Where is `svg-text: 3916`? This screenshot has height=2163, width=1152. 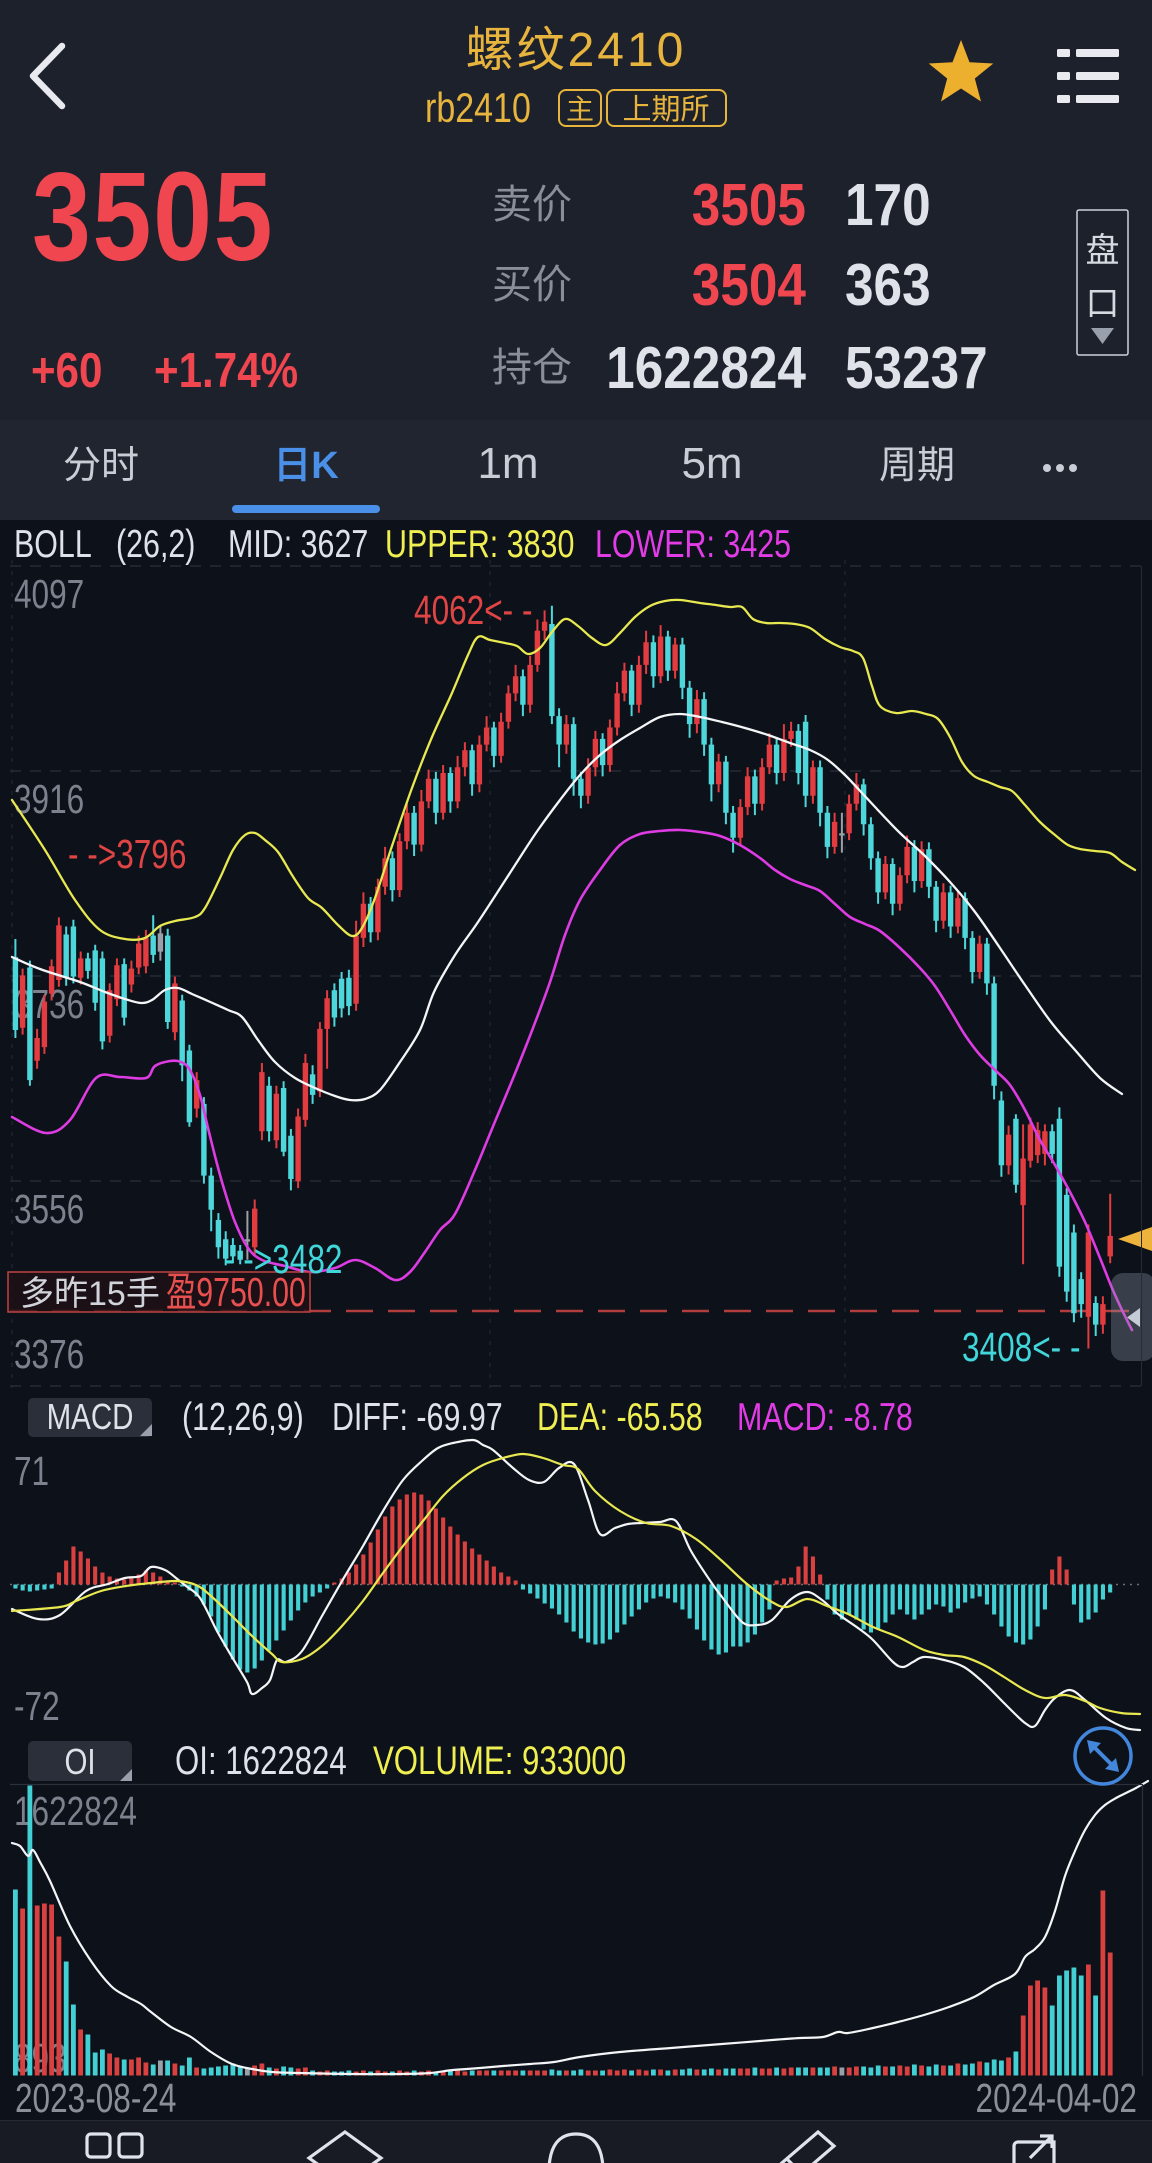 svg-text: 3916 is located at coordinates (49, 799).